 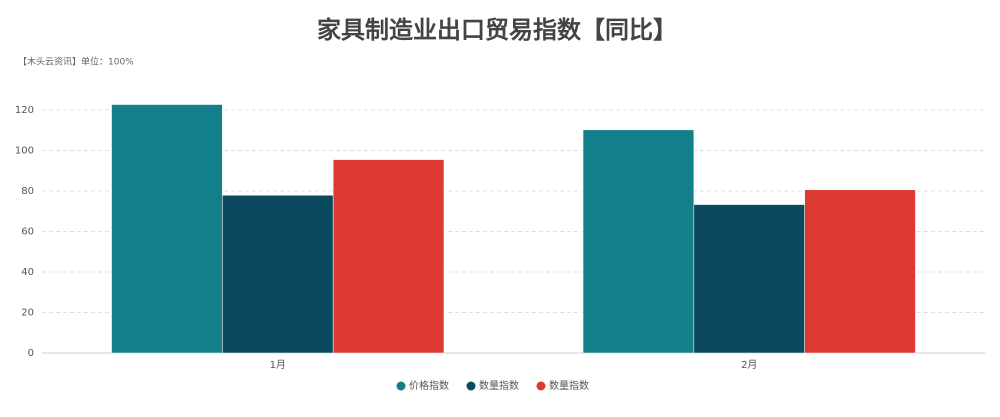 What do you see at coordinates (497, 30) in the screenshot?
I see `chart-title: 家具制造业出口贸易指数【同比】` at bounding box center [497, 30].